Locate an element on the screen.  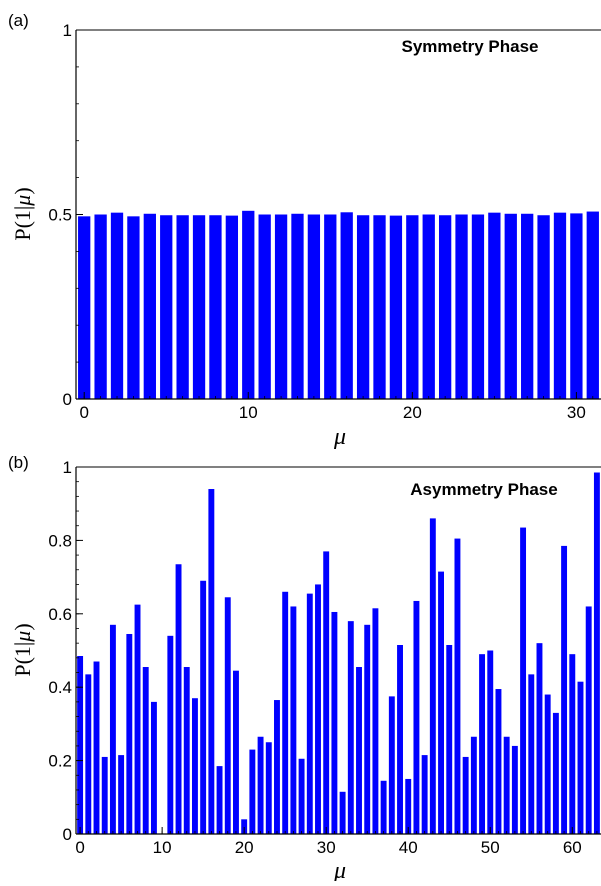
y-tick-label: 0.4 is located at coordinates (60, 687).